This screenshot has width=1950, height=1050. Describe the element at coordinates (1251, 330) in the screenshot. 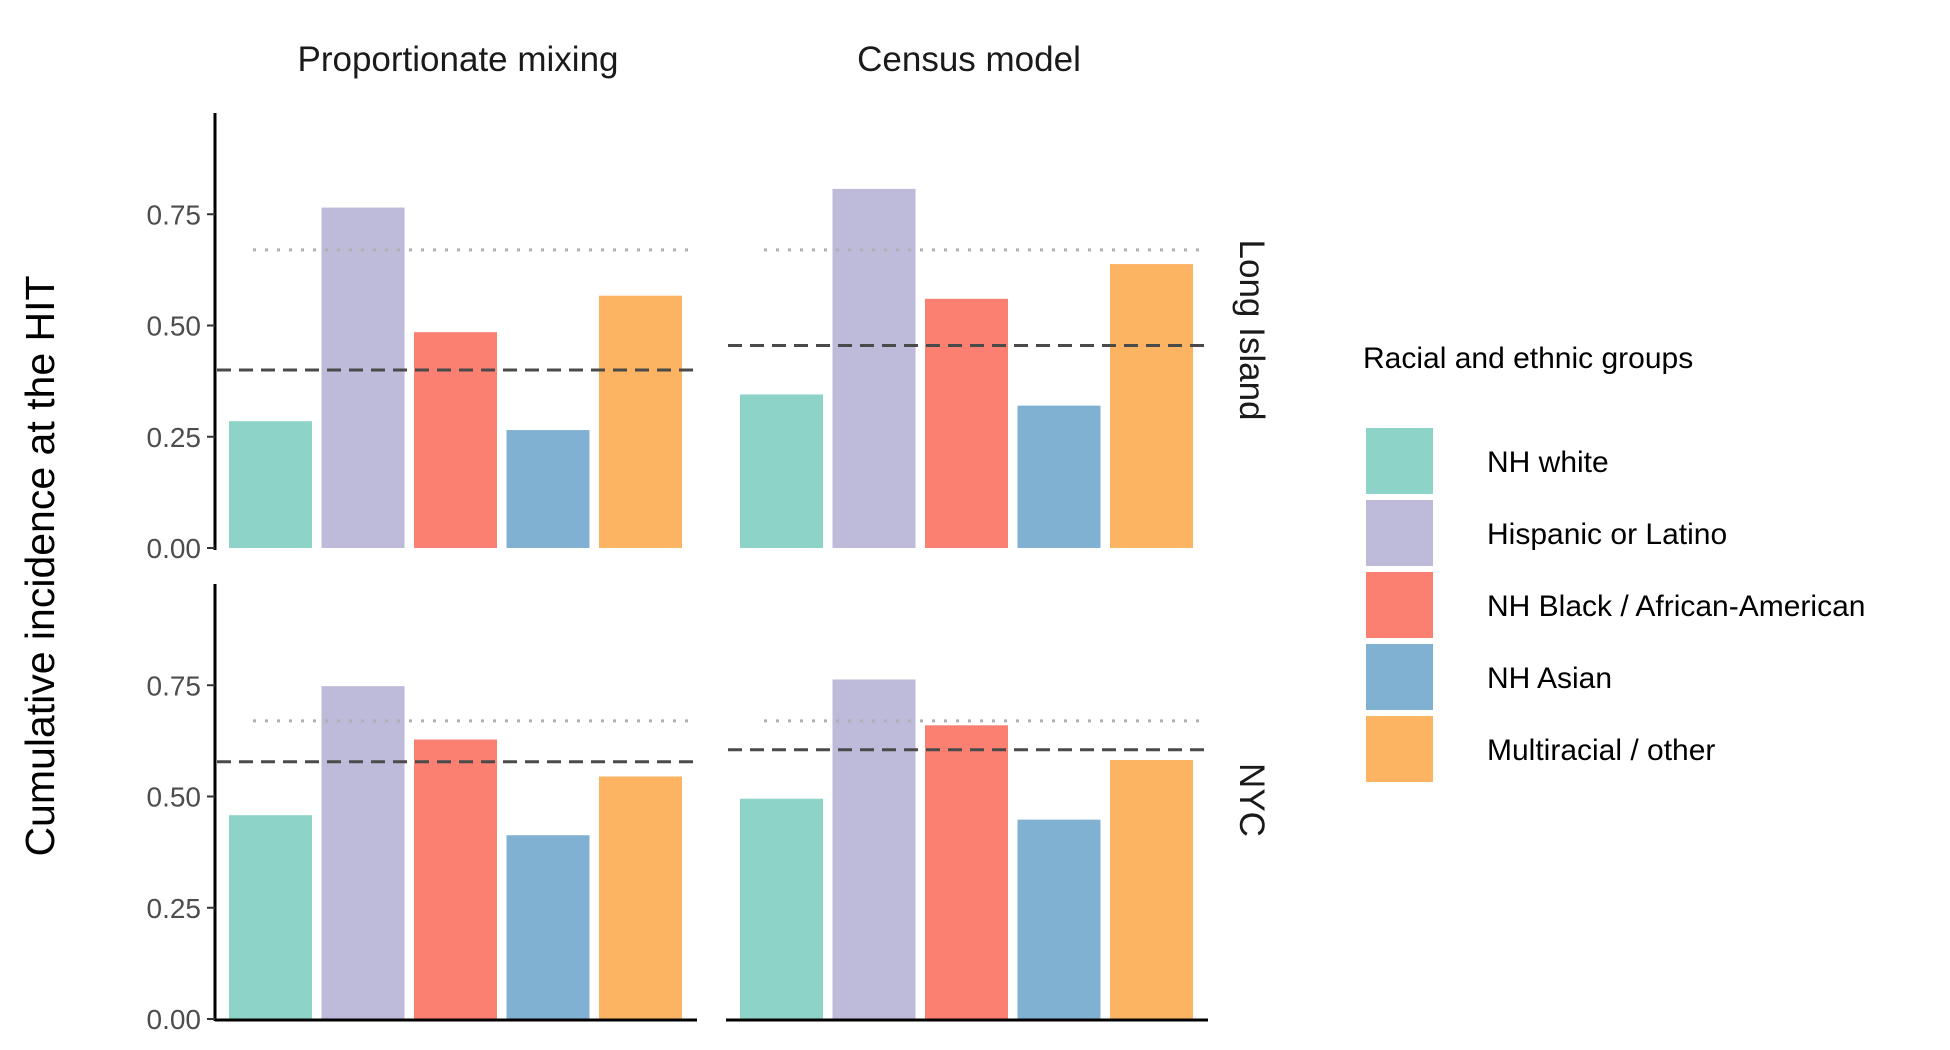

I see `facet-row-label: Long Island` at that location.